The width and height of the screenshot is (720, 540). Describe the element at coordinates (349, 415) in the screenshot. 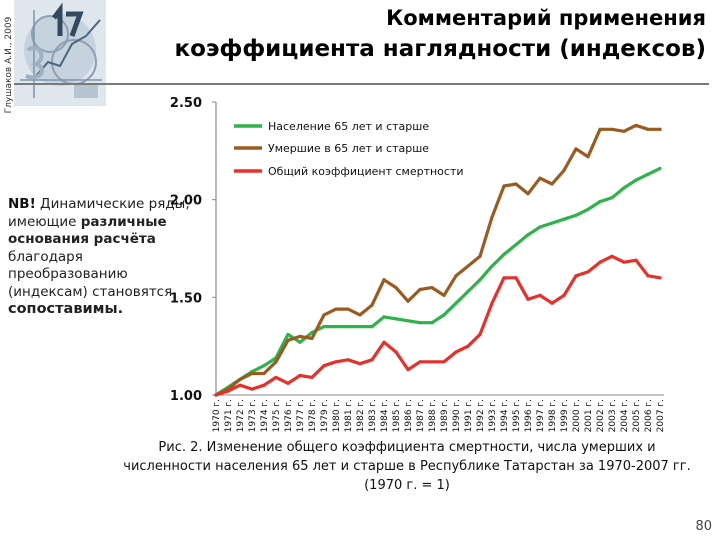

I see `x-tick-label: 1981 г.` at that location.